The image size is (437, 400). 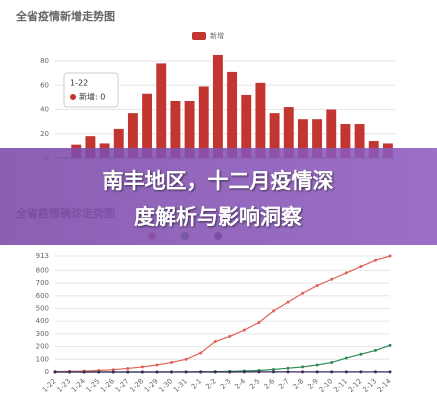 I want to click on y-tick-label: 20, so click(x=44, y=134).